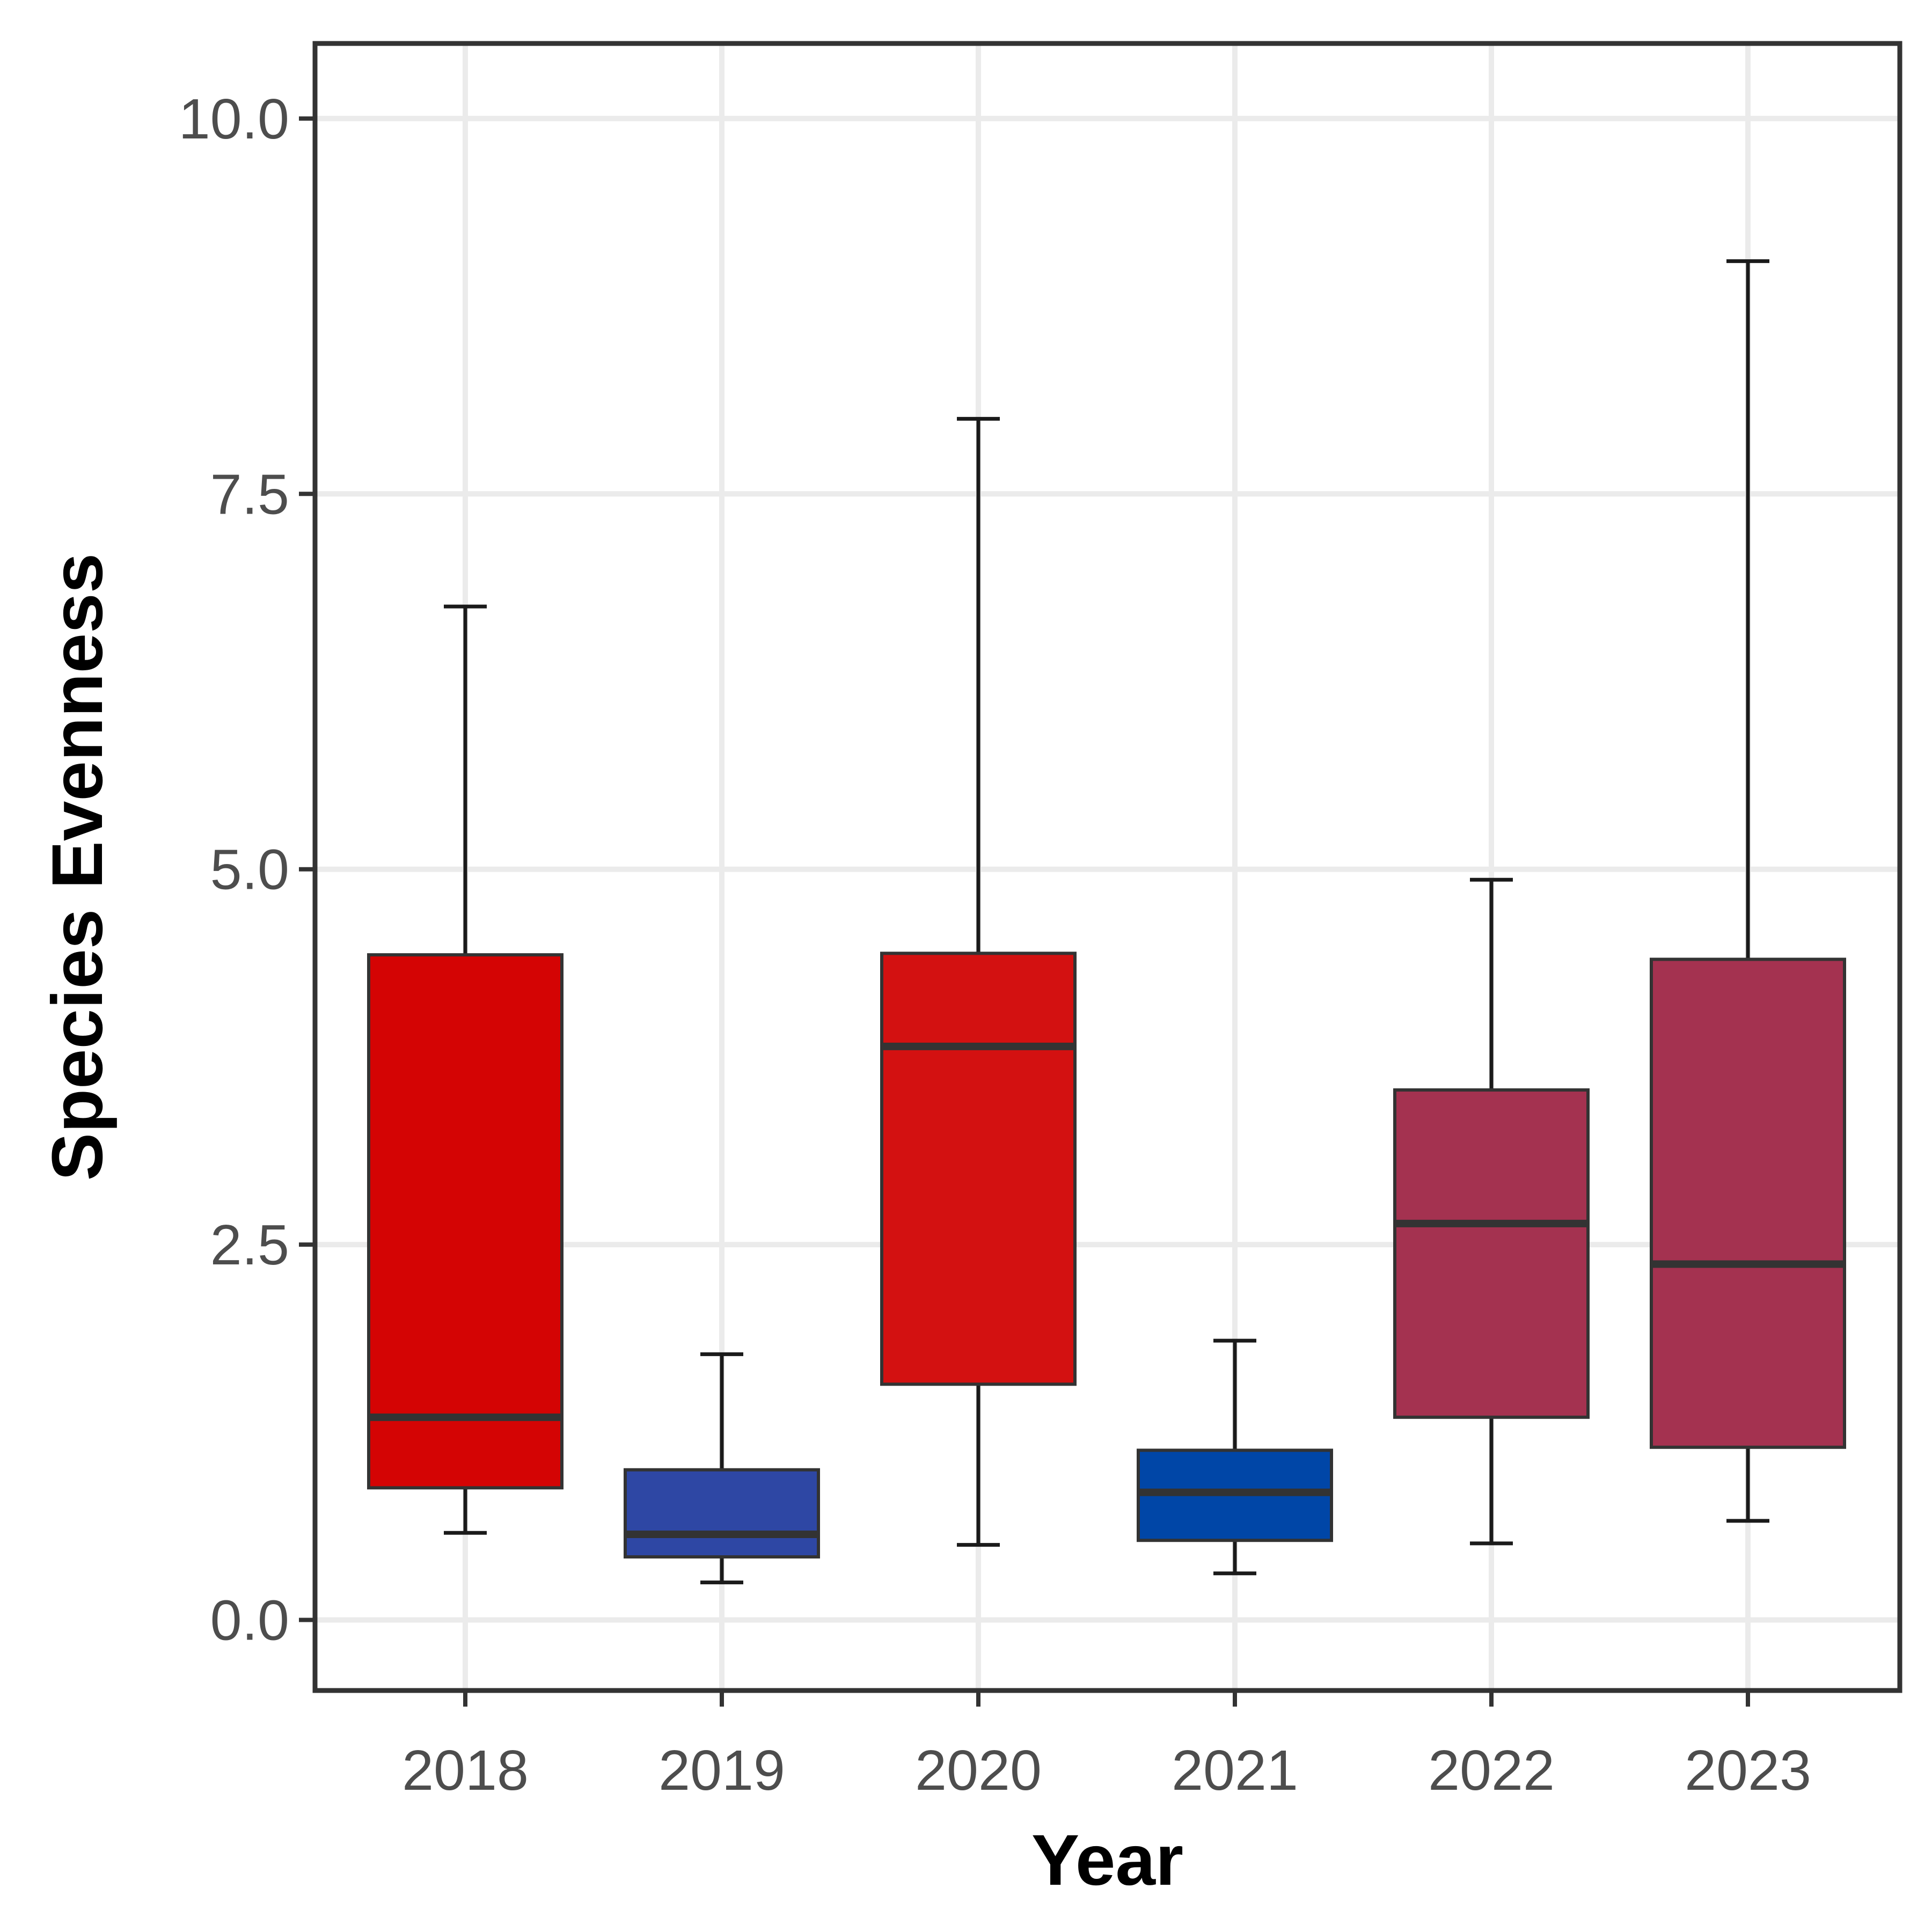  I want to click on x-tick-label: 2019, so click(721, 1770).